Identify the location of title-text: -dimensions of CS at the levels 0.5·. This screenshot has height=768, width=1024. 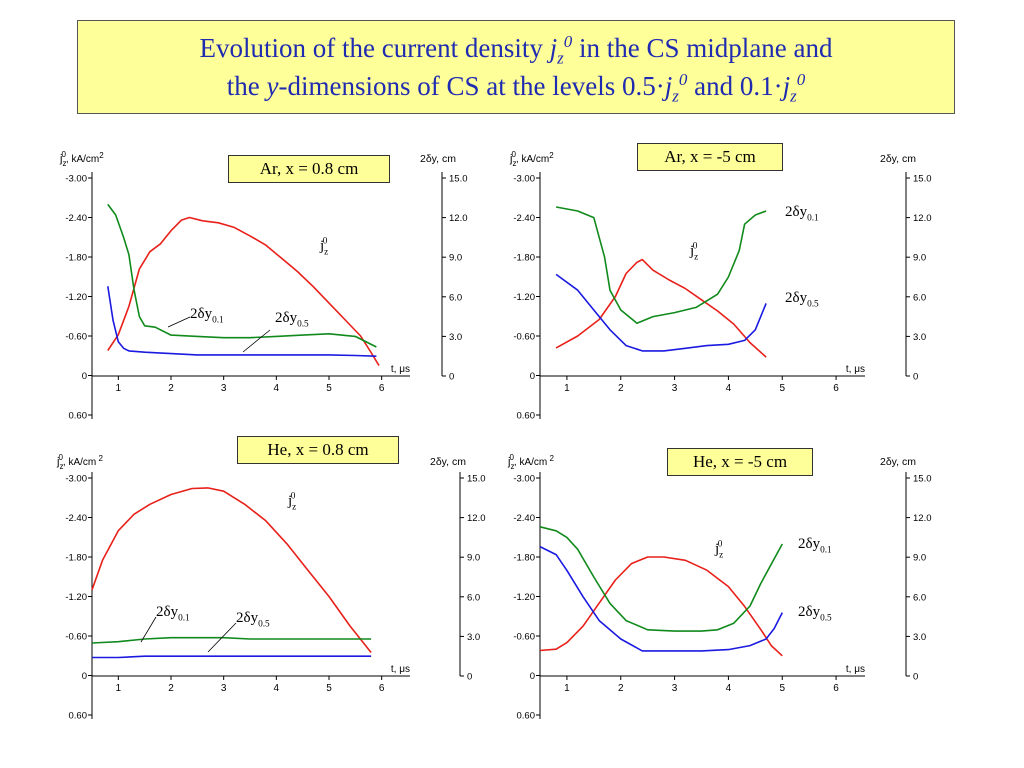
(471, 86).